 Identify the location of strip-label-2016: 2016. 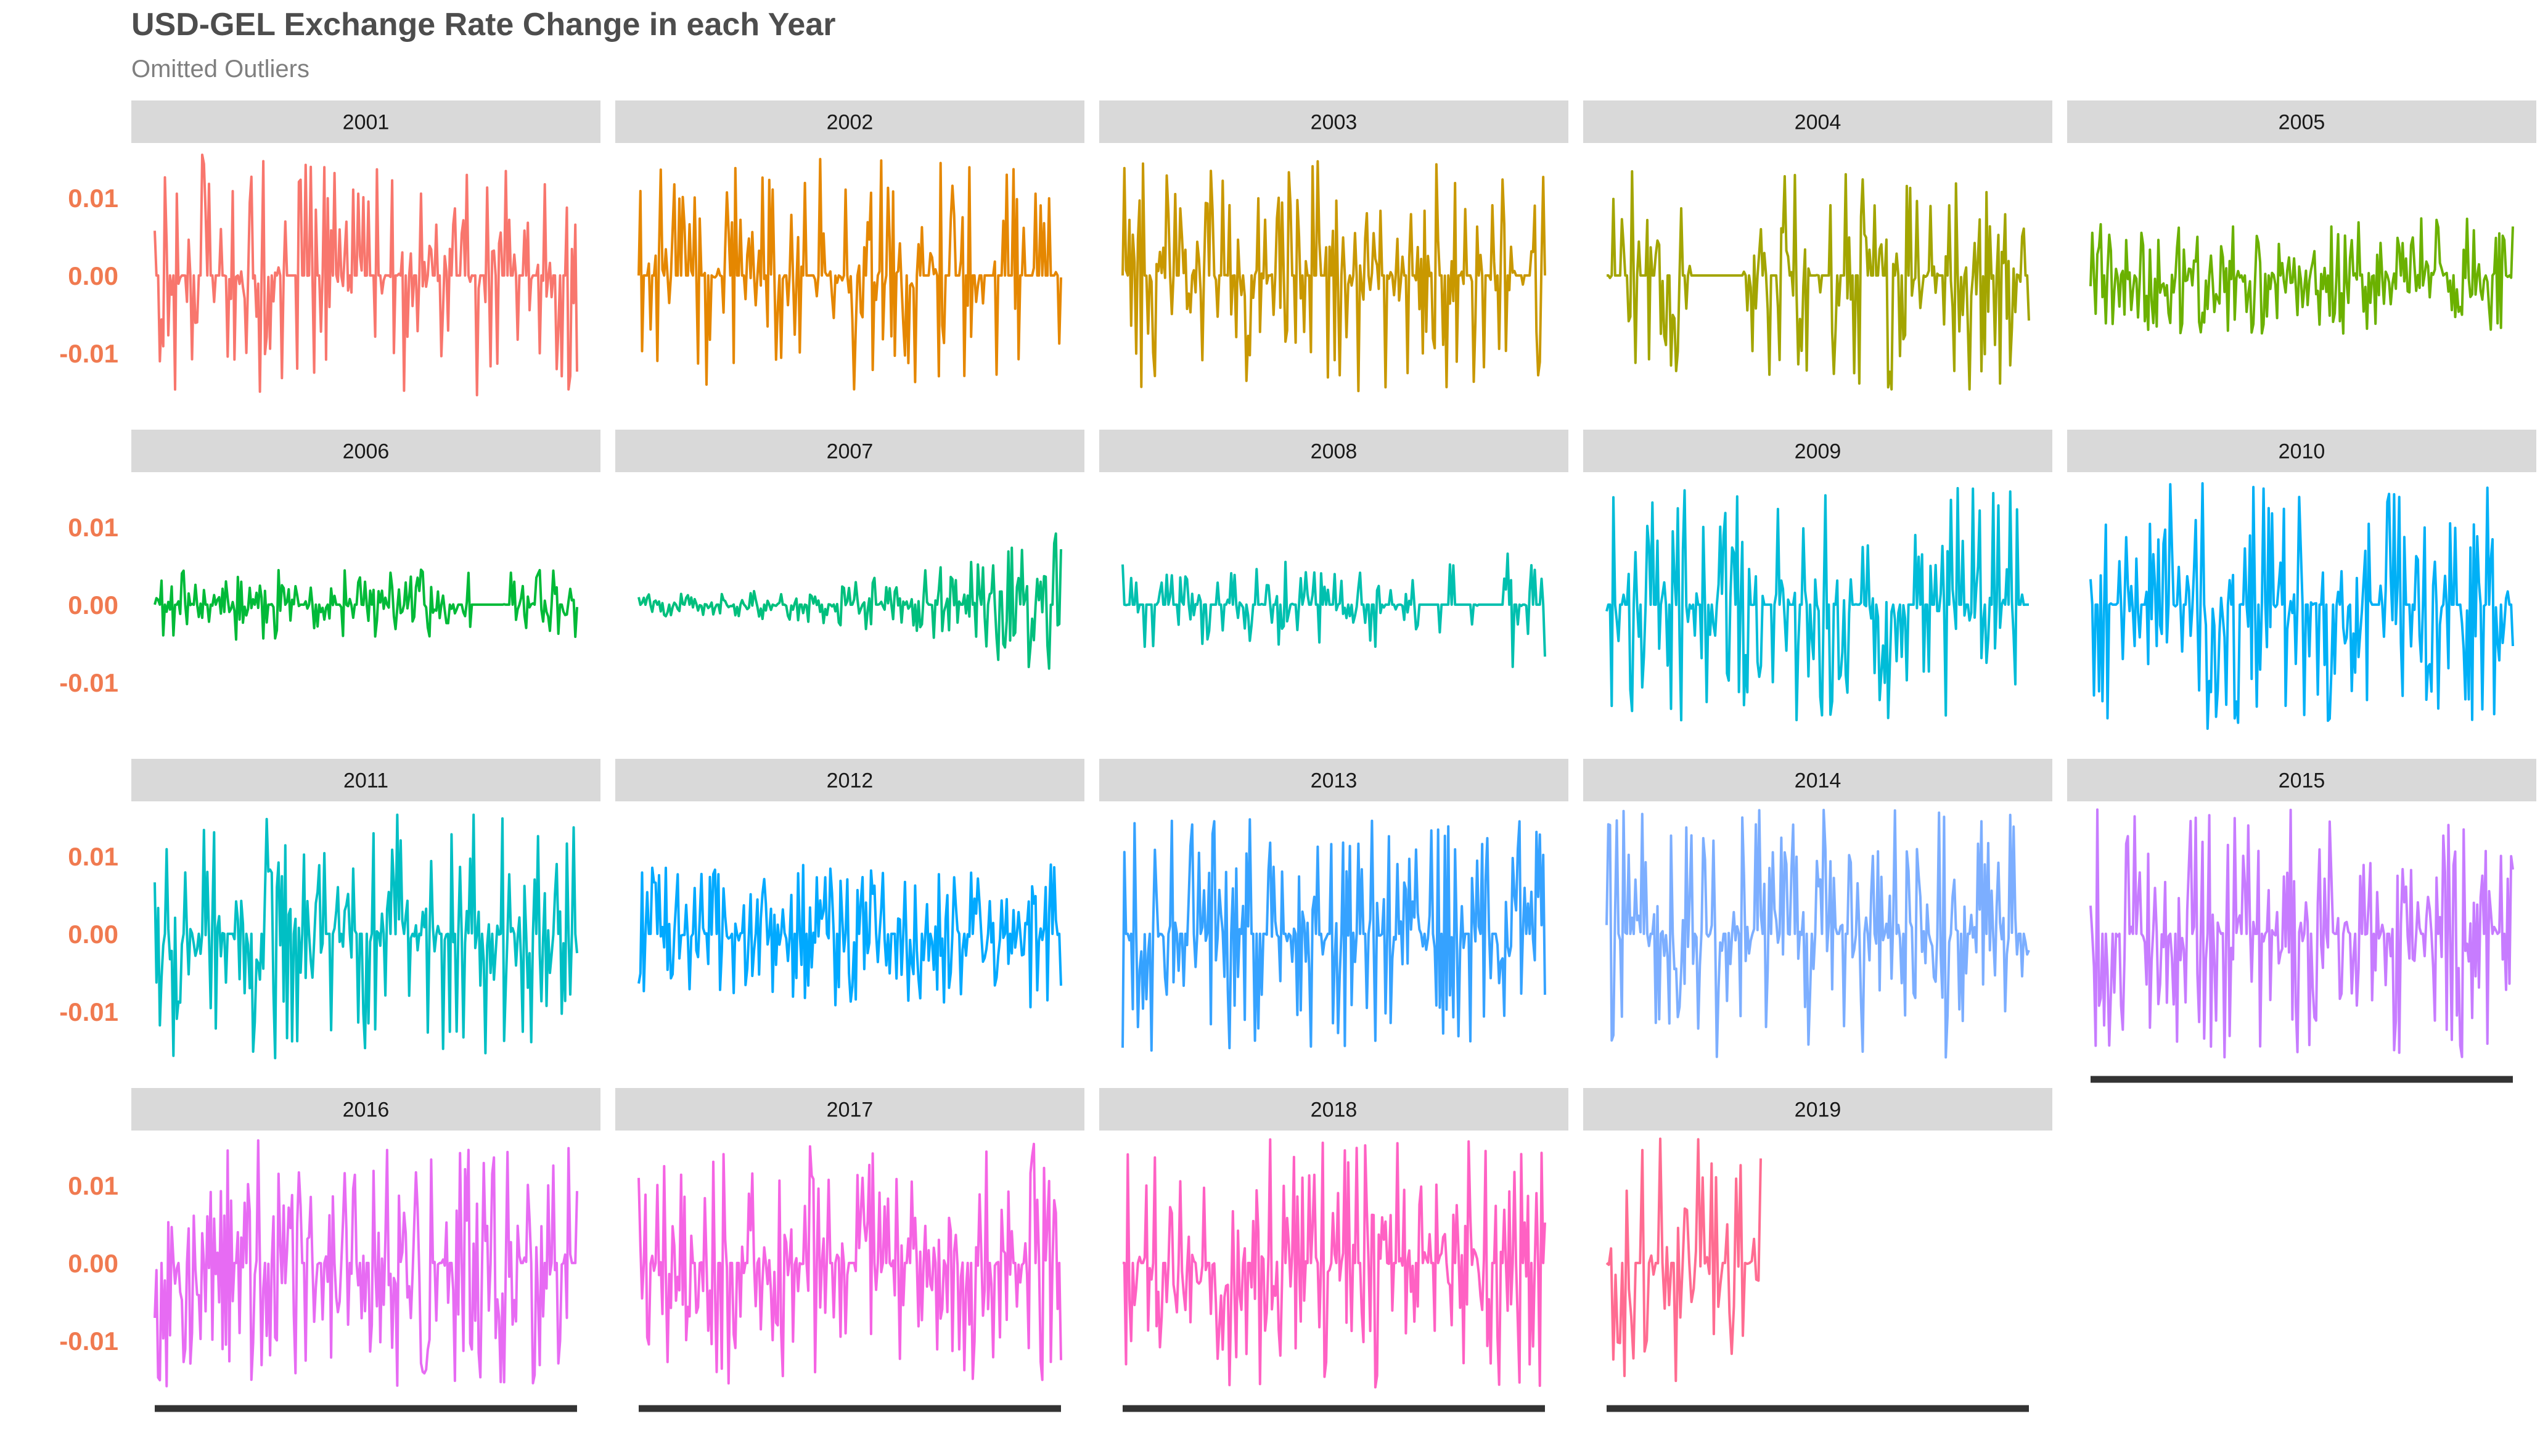
(367, 1110).